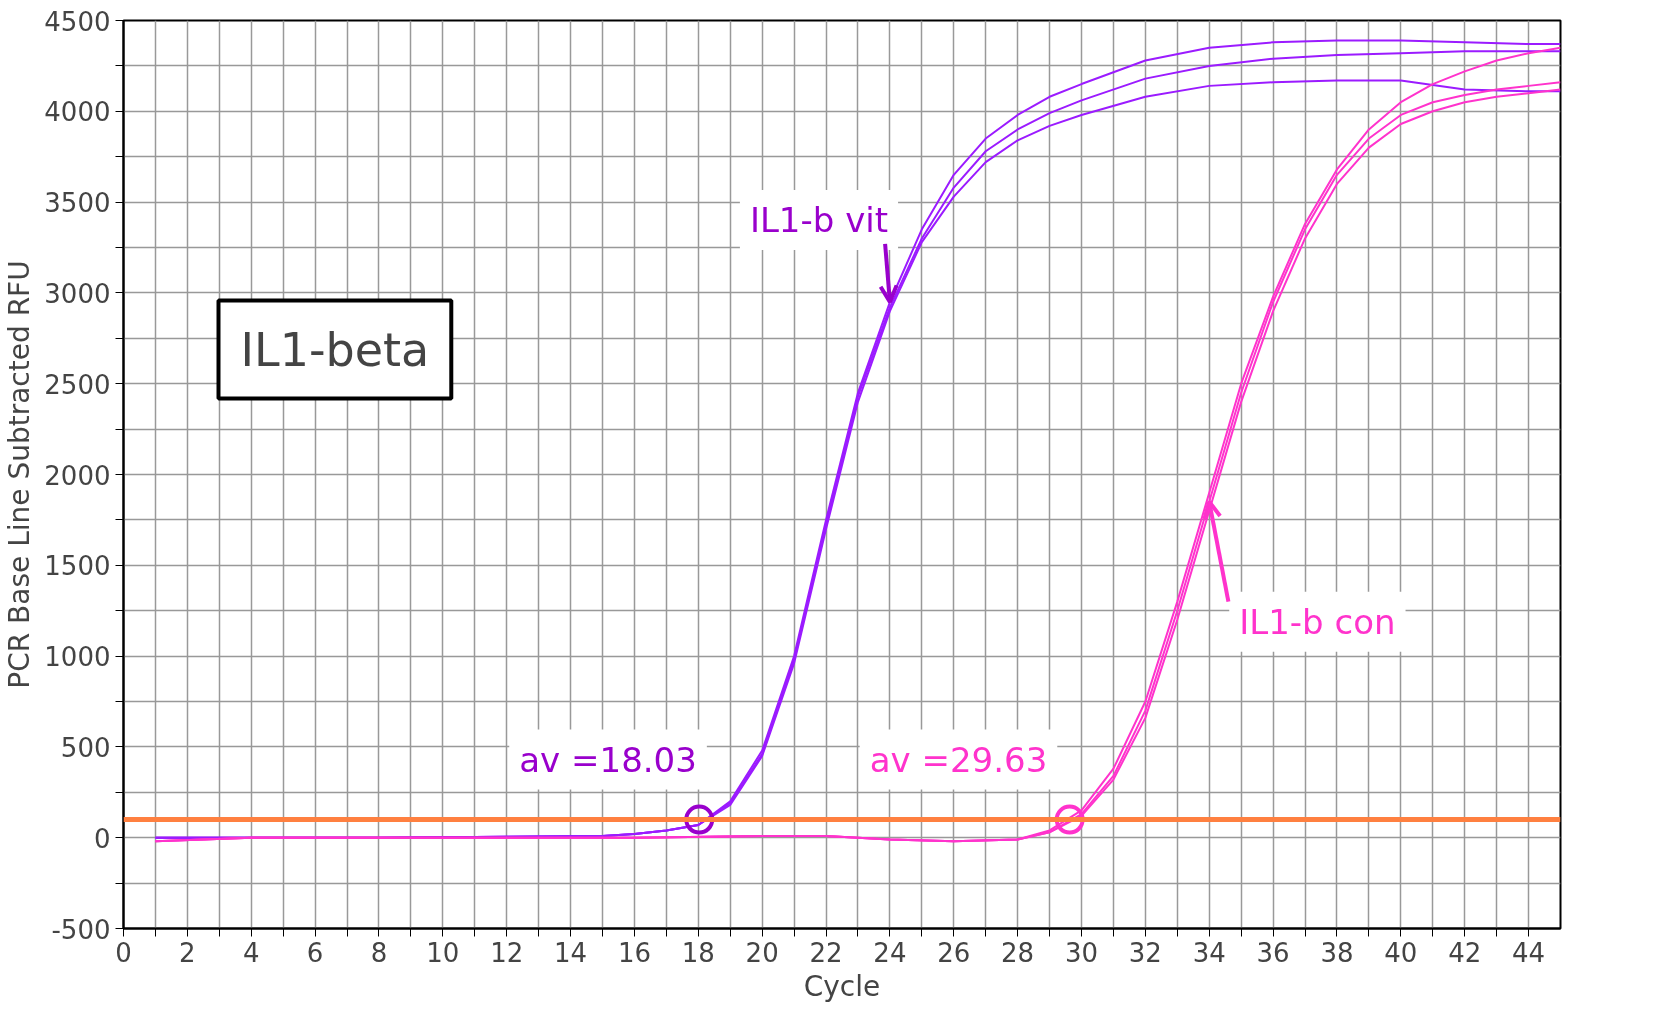  What do you see at coordinates (81, 929) in the screenshot?
I see `y-tick-label: -500` at bounding box center [81, 929].